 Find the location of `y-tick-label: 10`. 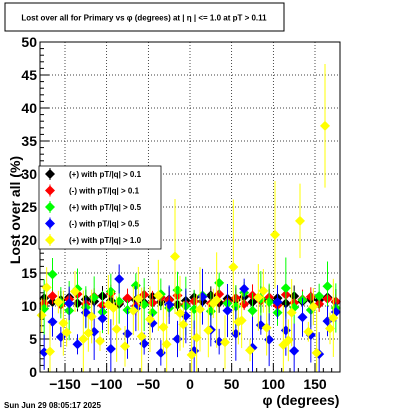

y-tick-label: 10 is located at coordinates (29, 306).